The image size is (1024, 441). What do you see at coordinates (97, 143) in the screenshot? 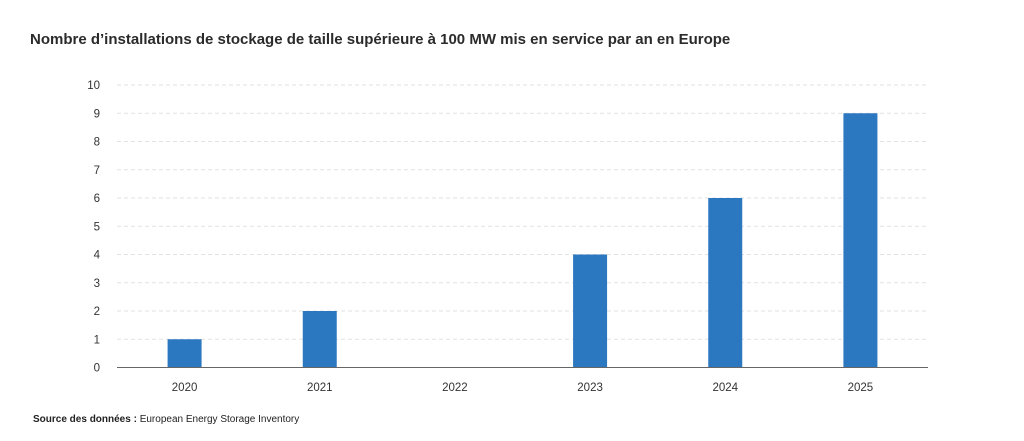
I see `y-tick-label: 8` at bounding box center [97, 143].